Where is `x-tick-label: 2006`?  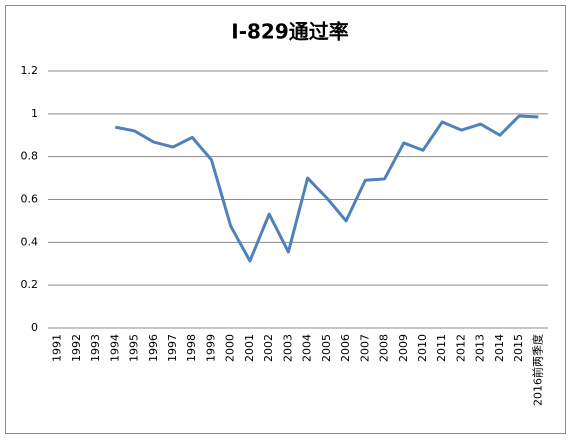
x-tick-label: 2006 is located at coordinates (345, 348).